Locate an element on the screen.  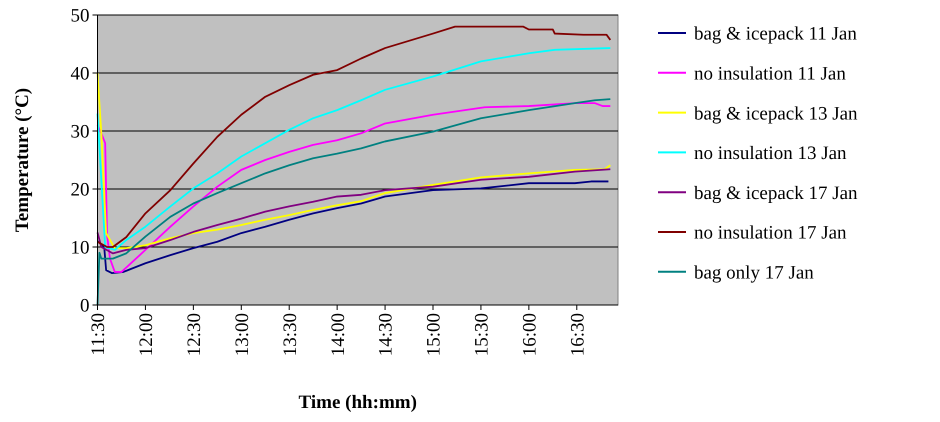
y-axis-title: Temperature (°C) is located at coordinates (22, 160).